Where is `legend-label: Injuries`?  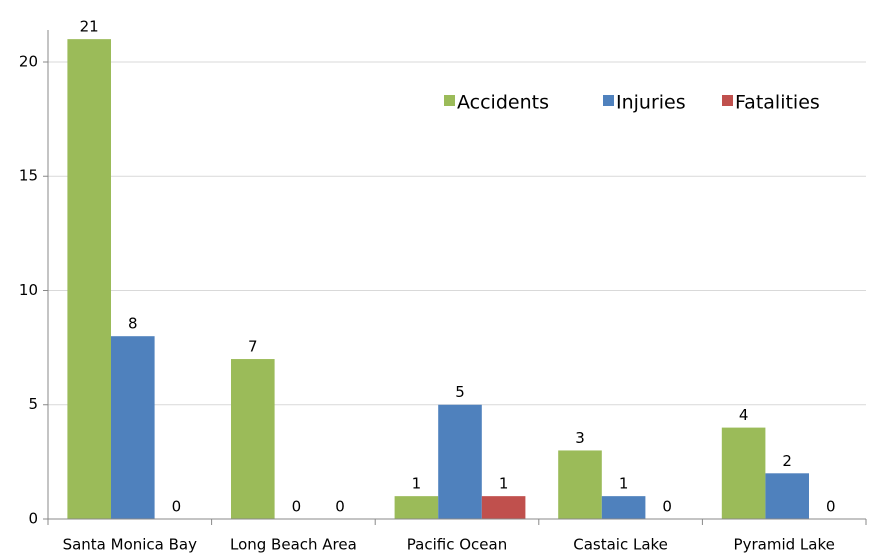 legend-label: Injuries is located at coordinates (651, 103).